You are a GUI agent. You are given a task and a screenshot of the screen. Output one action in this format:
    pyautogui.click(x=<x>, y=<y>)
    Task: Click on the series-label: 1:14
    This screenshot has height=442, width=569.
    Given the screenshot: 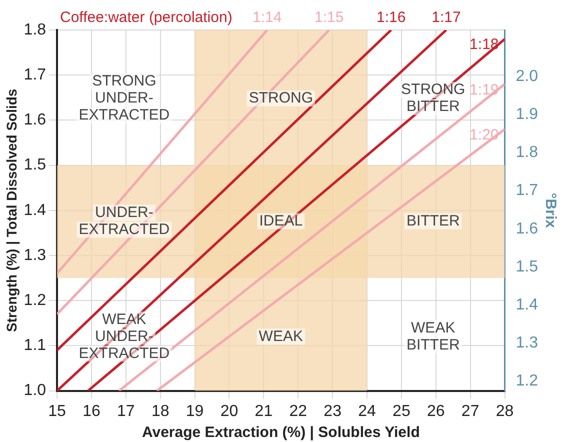 What is the action you would take?
    pyautogui.click(x=267, y=17)
    